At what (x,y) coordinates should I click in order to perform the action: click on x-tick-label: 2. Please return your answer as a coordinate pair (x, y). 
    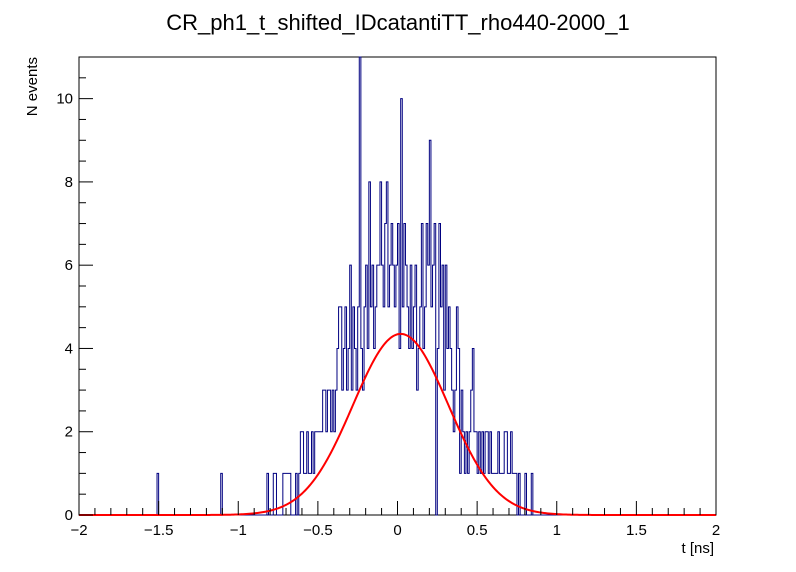
    Looking at the image, I should click on (716, 530).